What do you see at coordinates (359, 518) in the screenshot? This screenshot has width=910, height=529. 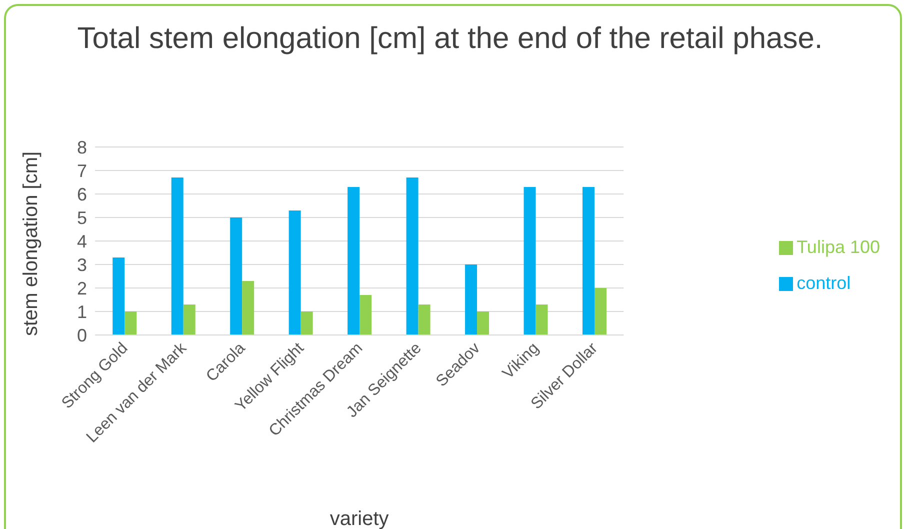 I see `x-axis-title: variety` at bounding box center [359, 518].